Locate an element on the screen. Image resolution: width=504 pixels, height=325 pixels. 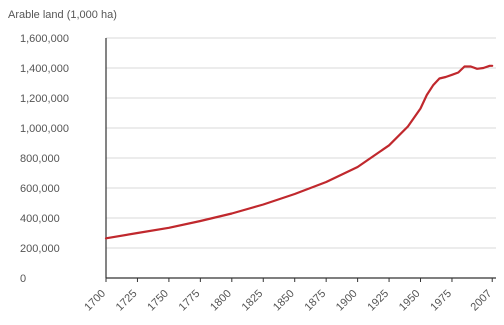
y-tick-label: 1,200,000 is located at coordinates (44, 99).